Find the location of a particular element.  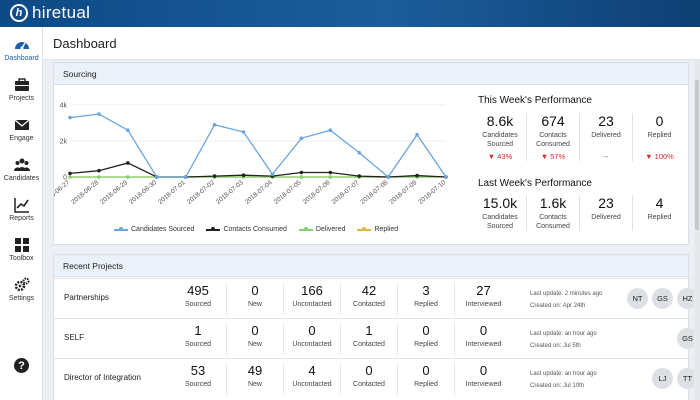

sidebar-item-projects: Projects is located at coordinates (21, 93).